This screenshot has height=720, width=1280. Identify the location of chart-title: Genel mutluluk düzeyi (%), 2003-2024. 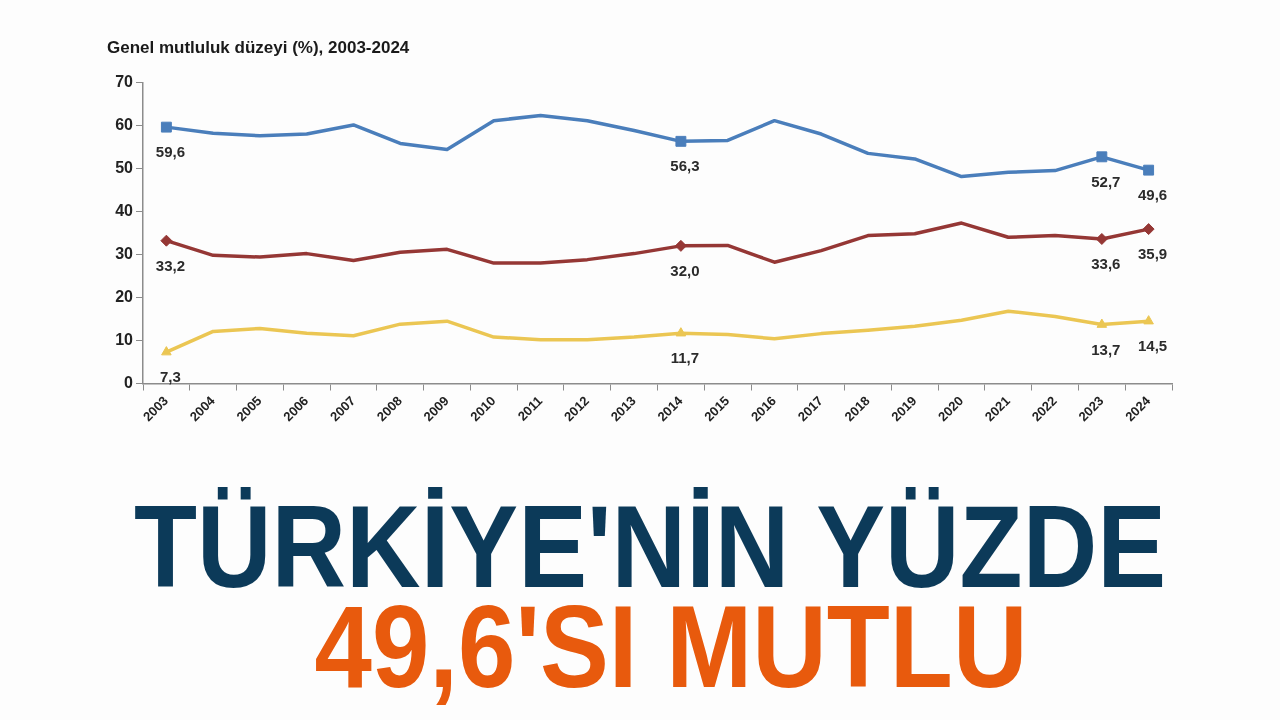
(258, 47).